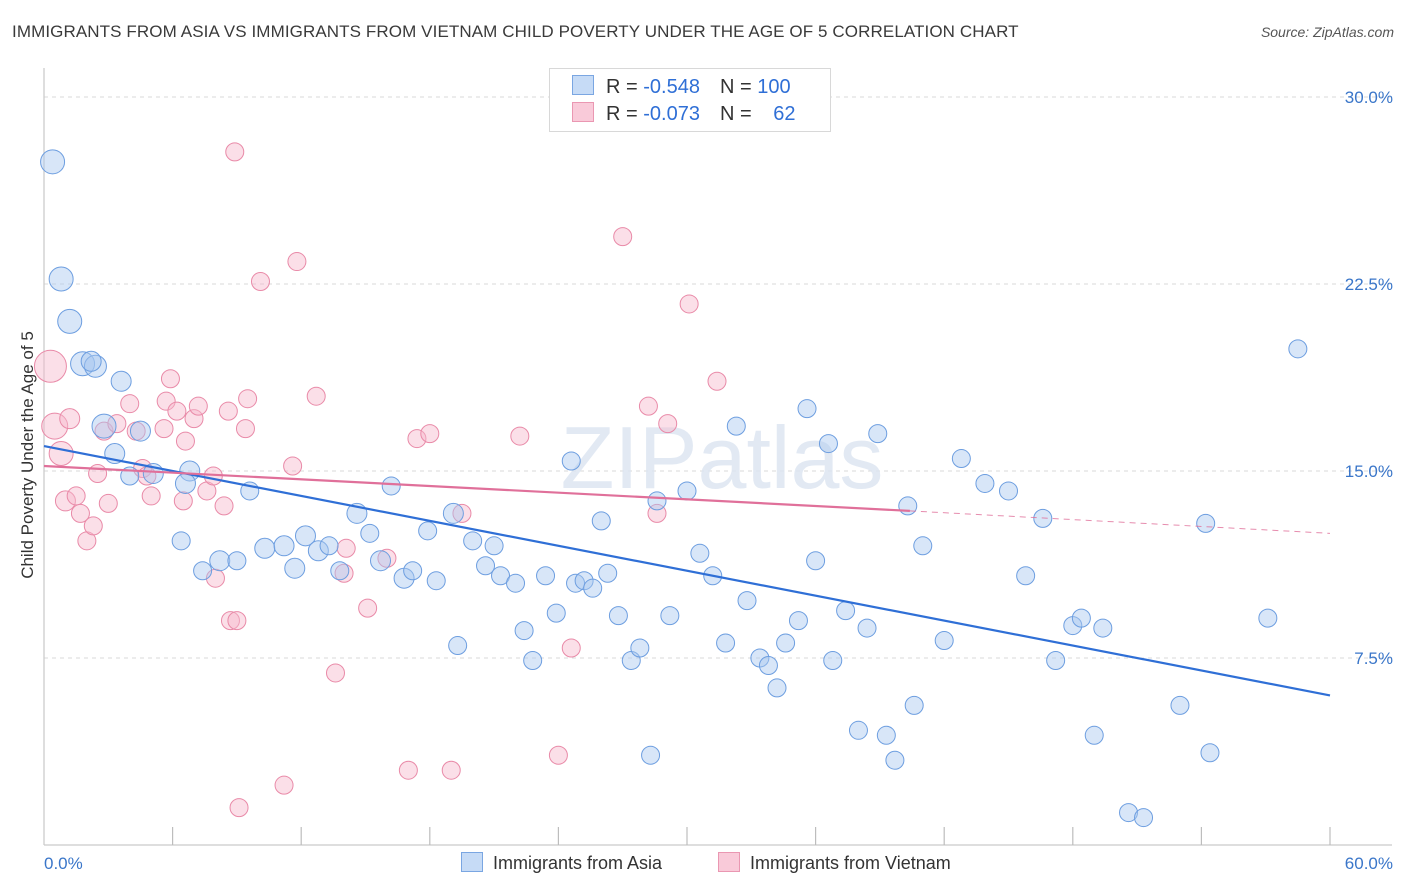 The width and height of the screenshot is (1406, 892). Describe the element at coordinates (671, 87) in the screenshot. I see `legend-r-value-asia: -0.548` at that location.